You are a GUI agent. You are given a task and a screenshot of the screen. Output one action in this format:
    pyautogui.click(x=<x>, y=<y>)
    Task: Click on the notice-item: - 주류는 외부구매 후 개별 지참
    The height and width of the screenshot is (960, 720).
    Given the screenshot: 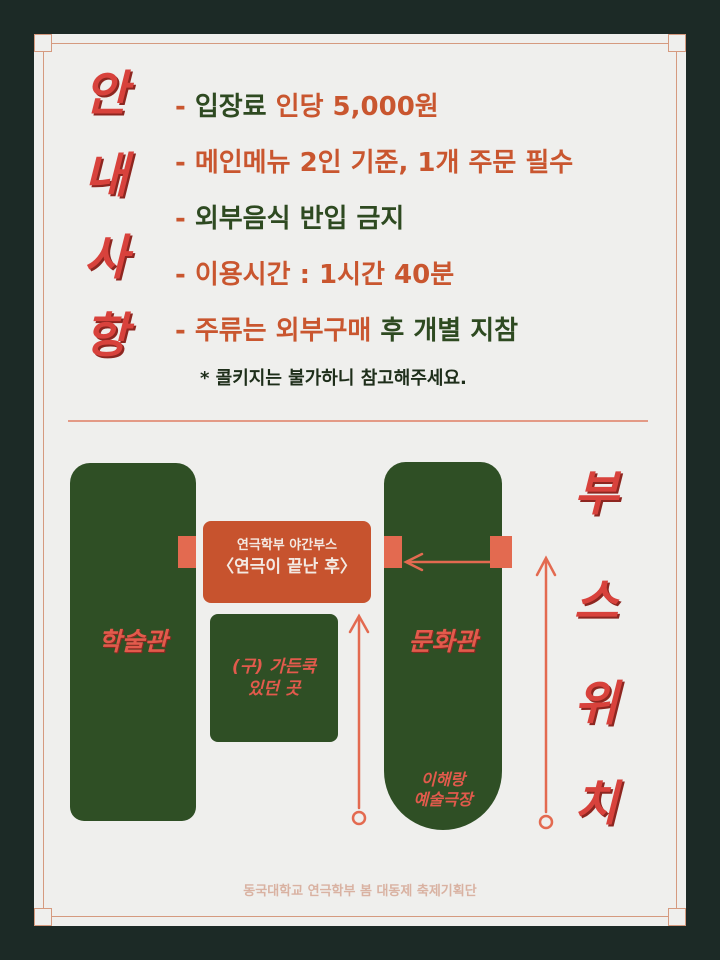 What is the action you would take?
    pyautogui.click(x=347, y=331)
    